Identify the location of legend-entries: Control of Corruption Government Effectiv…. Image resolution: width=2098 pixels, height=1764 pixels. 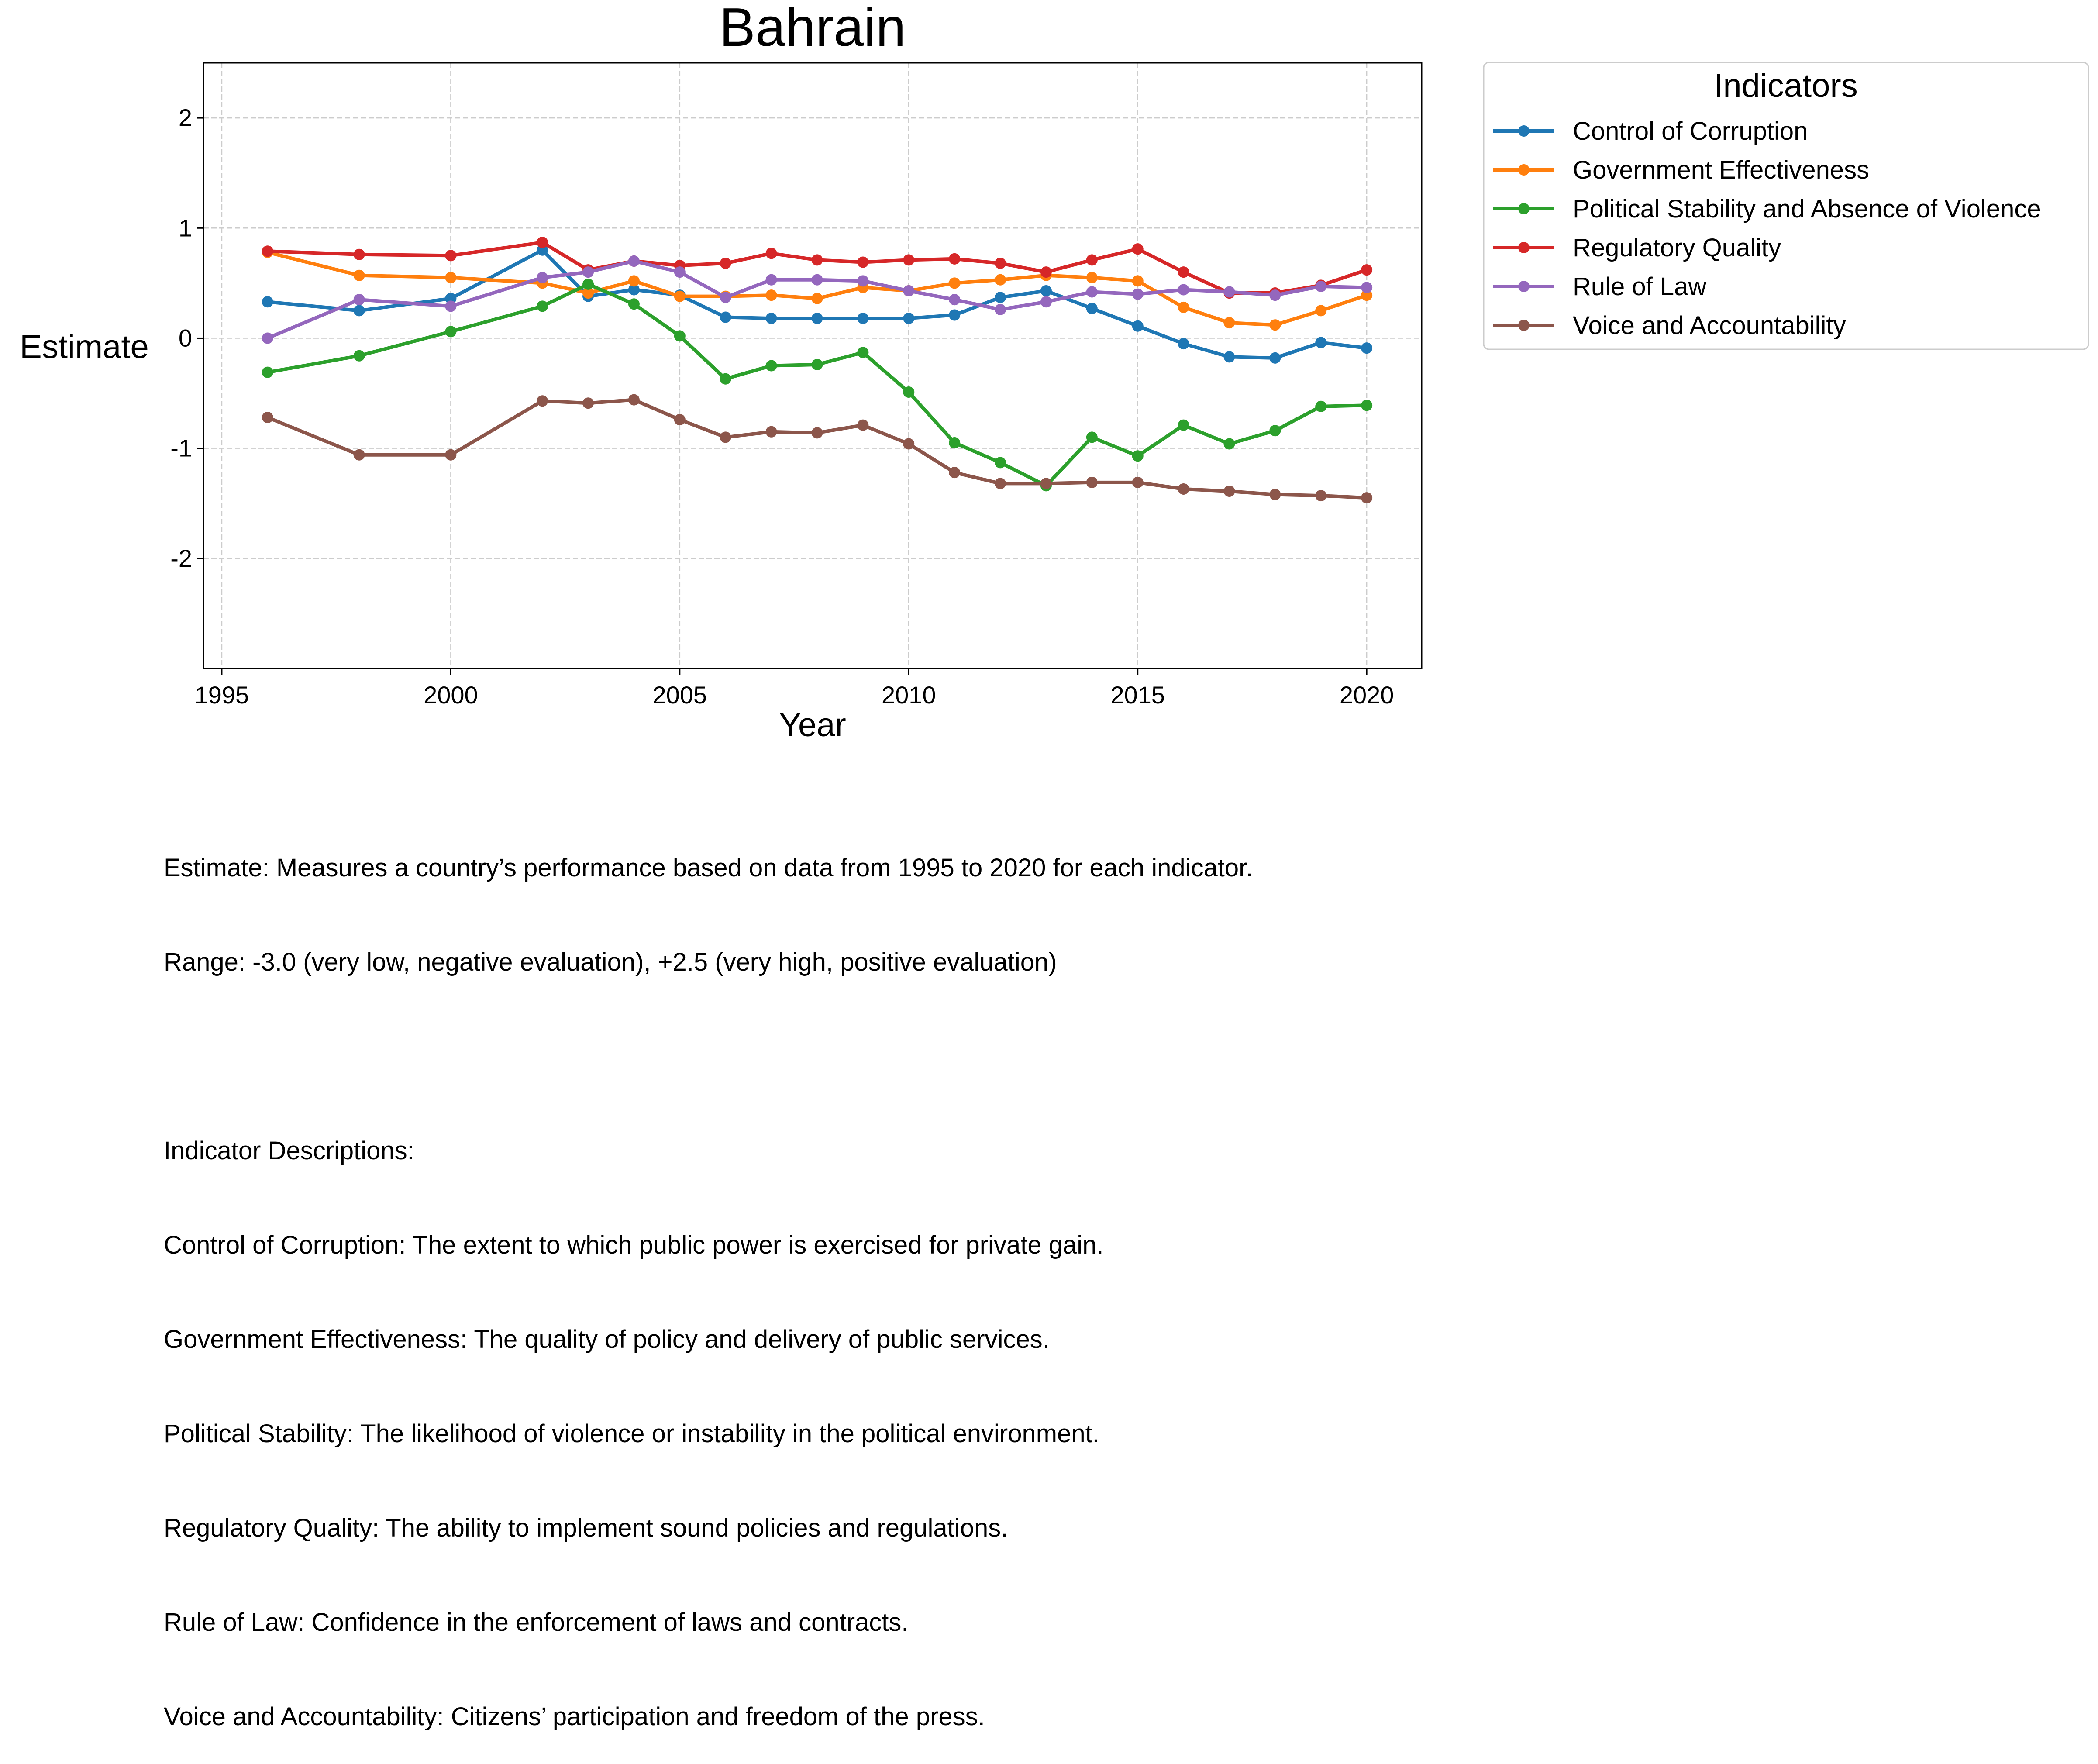
(1767, 229).